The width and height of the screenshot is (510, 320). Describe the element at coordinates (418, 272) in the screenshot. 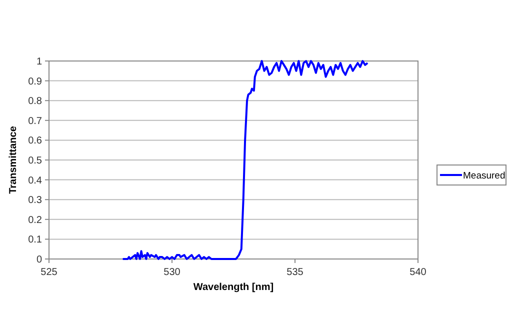

I see `x-tick-label: 540` at that location.